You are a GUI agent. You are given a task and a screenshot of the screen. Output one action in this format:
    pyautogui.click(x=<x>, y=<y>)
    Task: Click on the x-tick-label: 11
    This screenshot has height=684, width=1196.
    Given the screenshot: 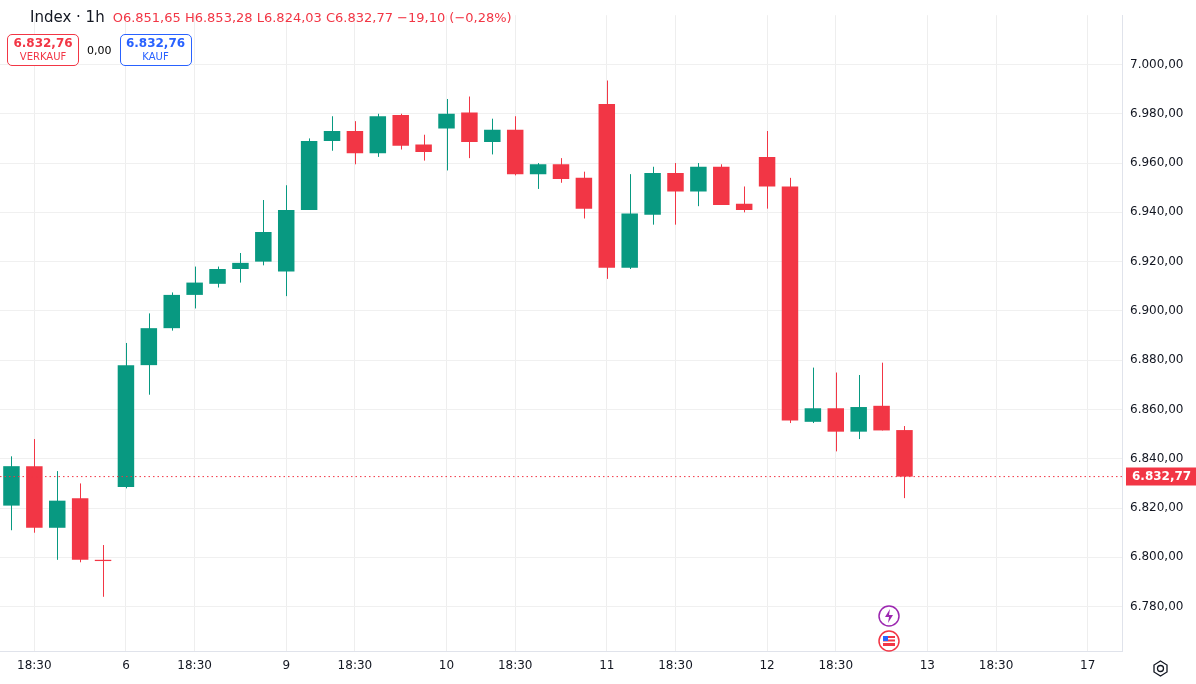 What is the action you would take?
    pyautogui.click(x=607, y=665)
    